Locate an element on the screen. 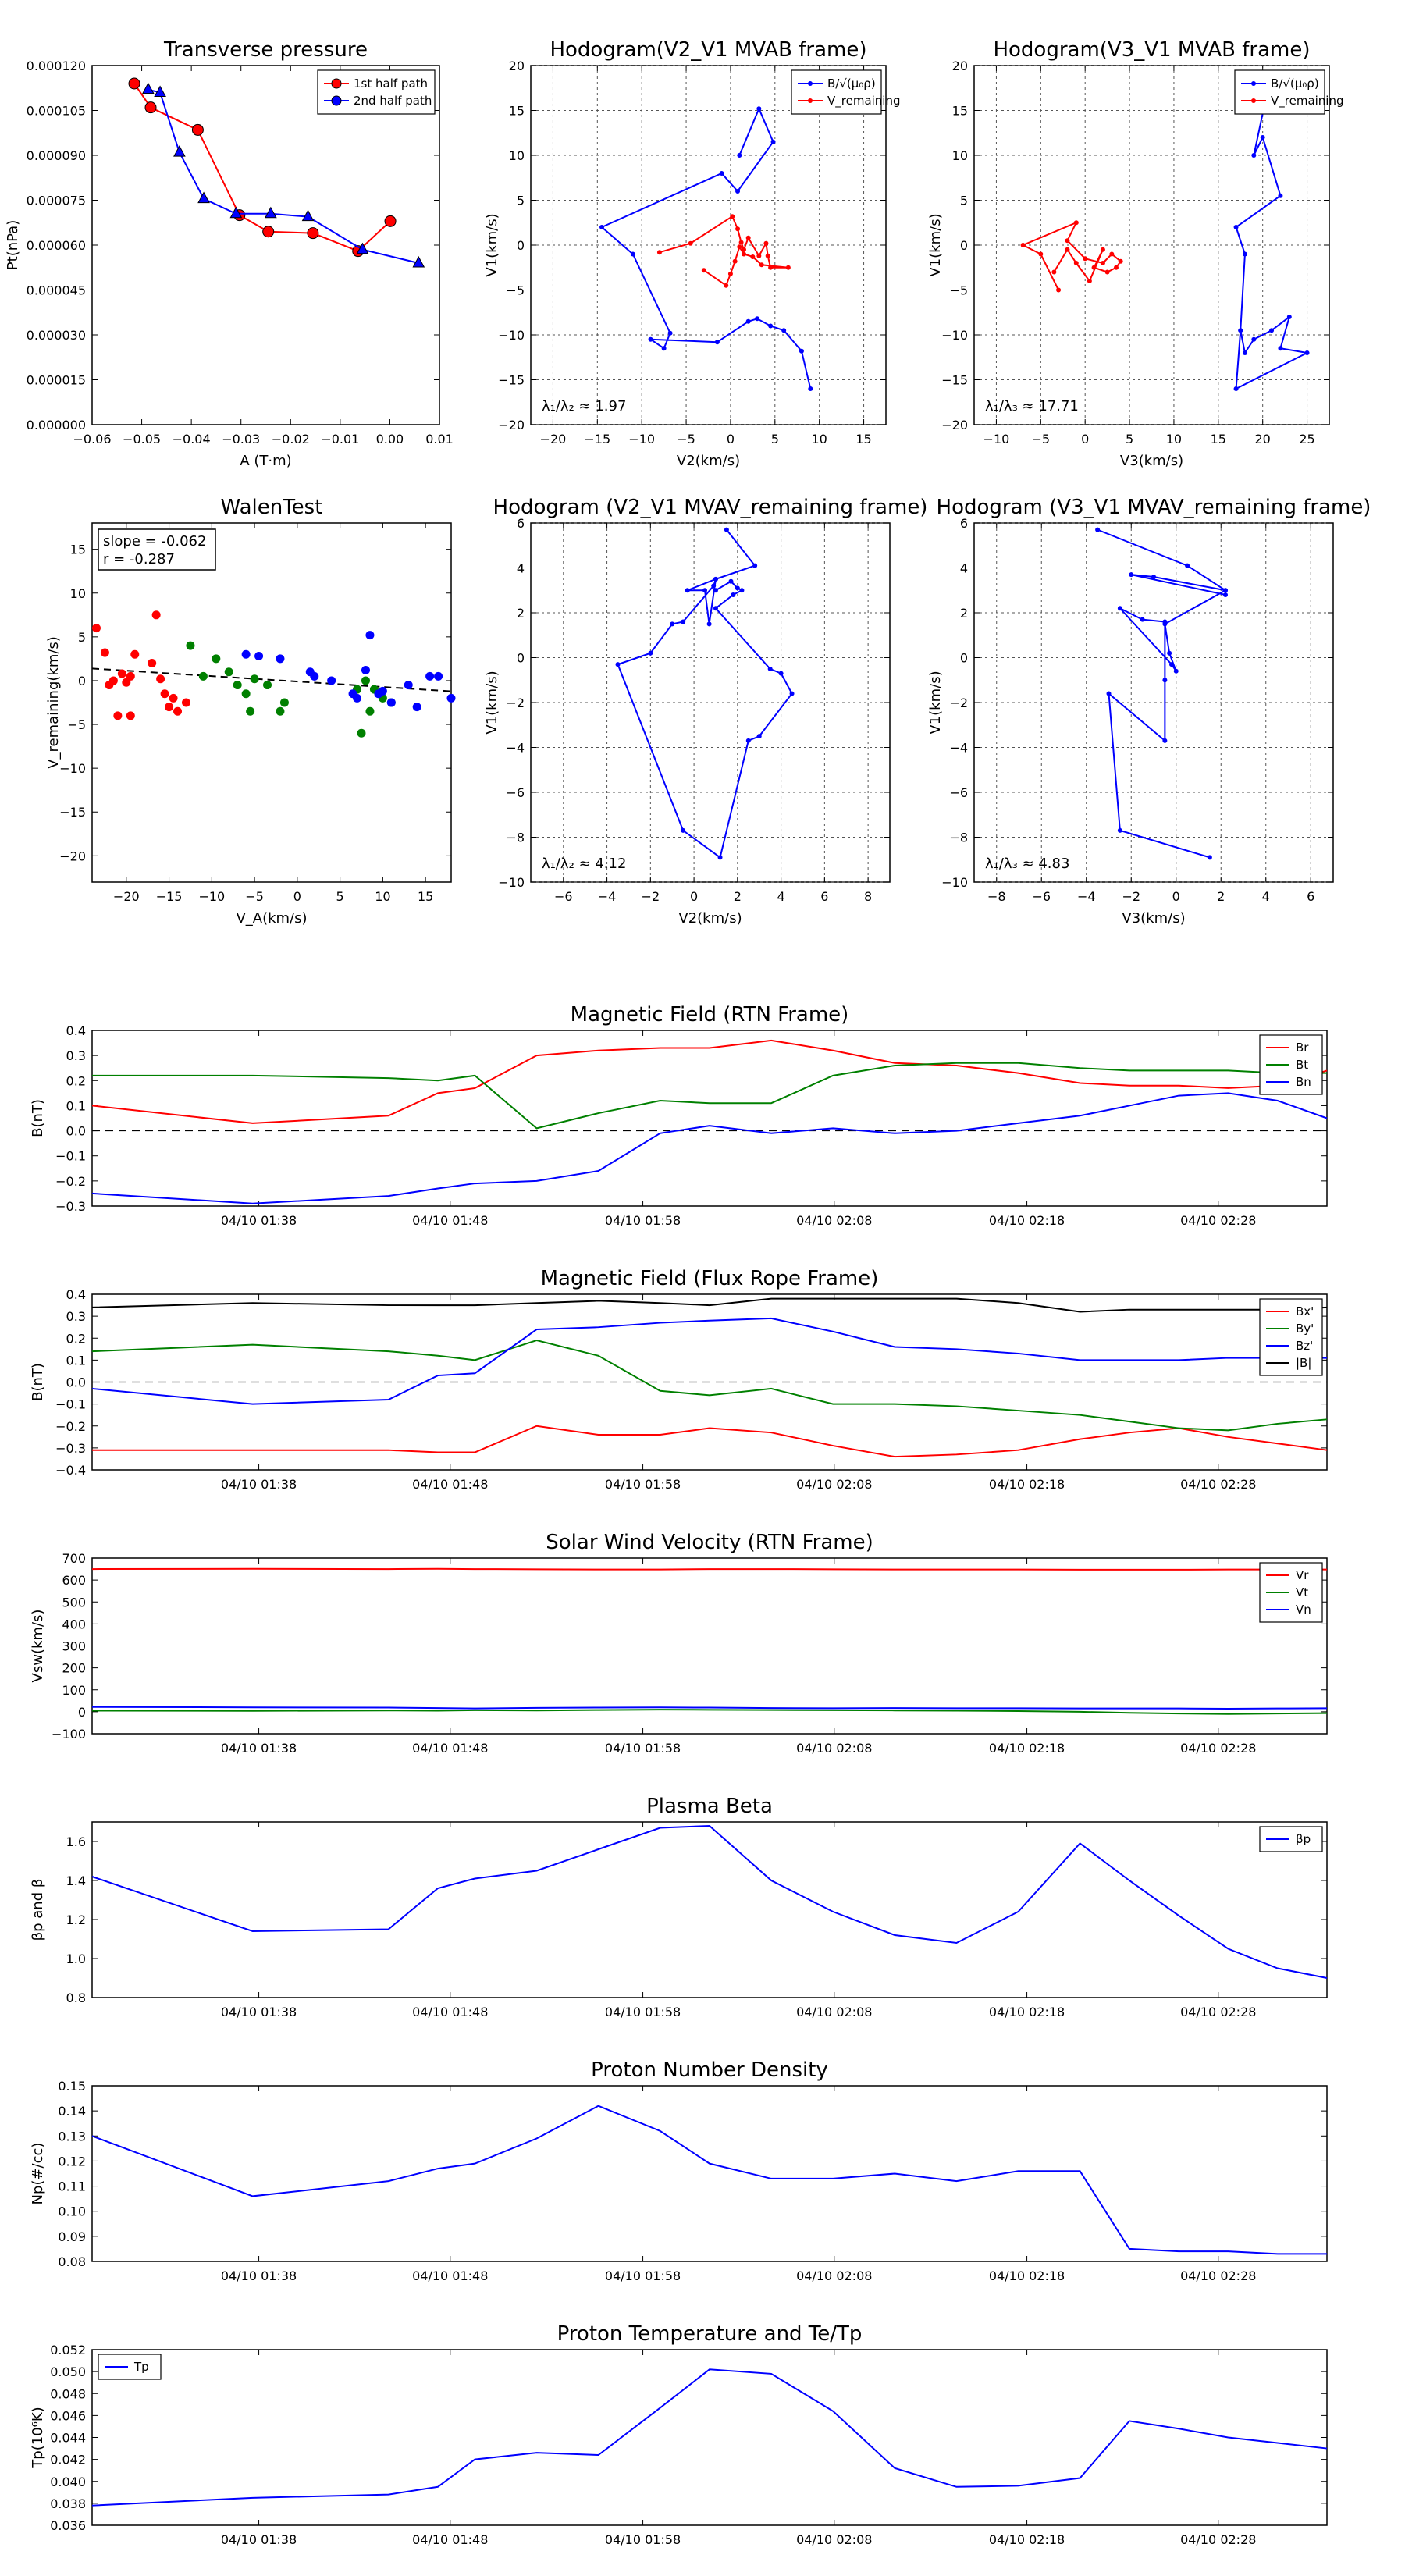 The width and height of the screenshot is (1405, 2576). x-tick-label: 0 is located at coordinates (297, 896).